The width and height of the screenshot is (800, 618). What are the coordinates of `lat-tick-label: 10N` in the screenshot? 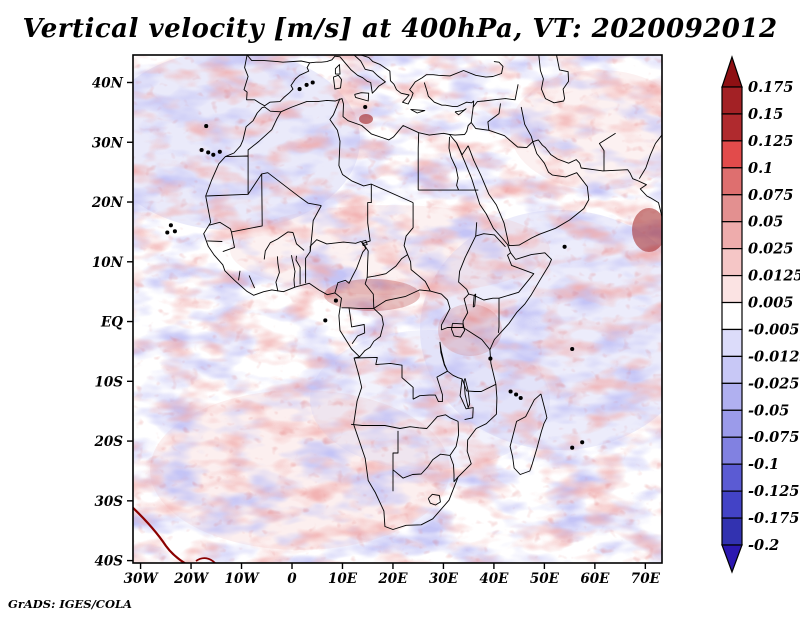 It's located at (108, 263).